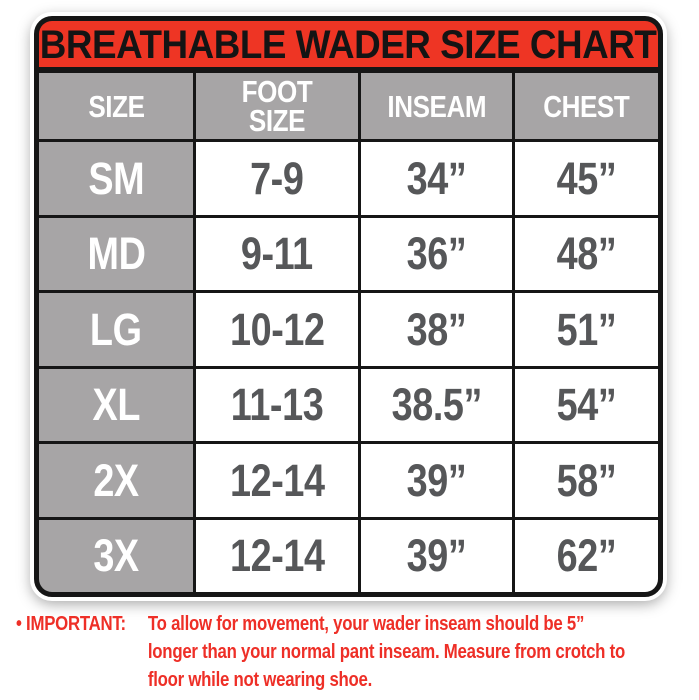 This screenshot has height=700, width=699. I want to click on size-cell-sm: SM, so click(116, 178).